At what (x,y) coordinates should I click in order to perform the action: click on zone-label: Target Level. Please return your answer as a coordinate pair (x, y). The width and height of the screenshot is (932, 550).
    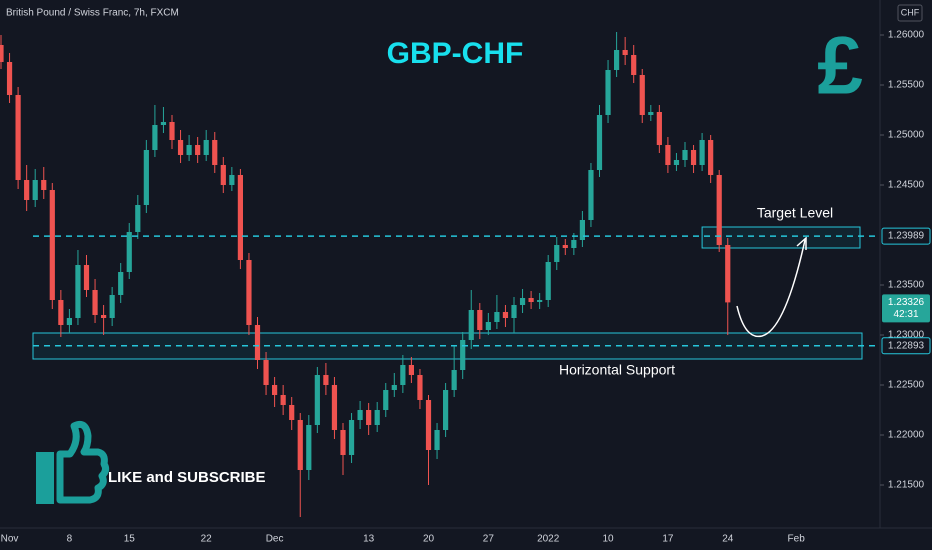
    Looking at the image, I should click on (795, 213).